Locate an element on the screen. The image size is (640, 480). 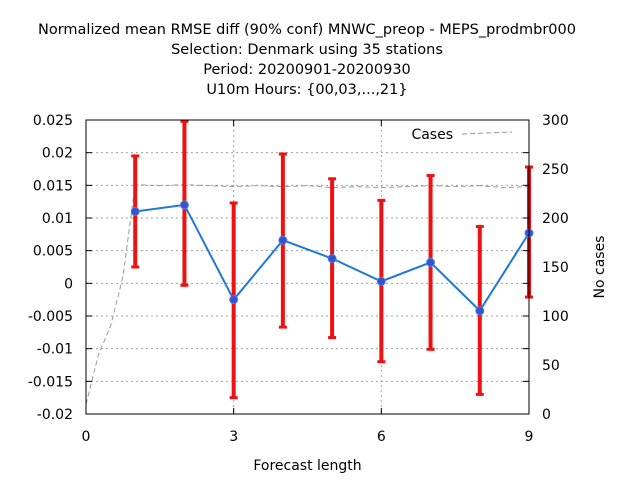
y2-tick-label: 300 is located at coordinates (555, 121).